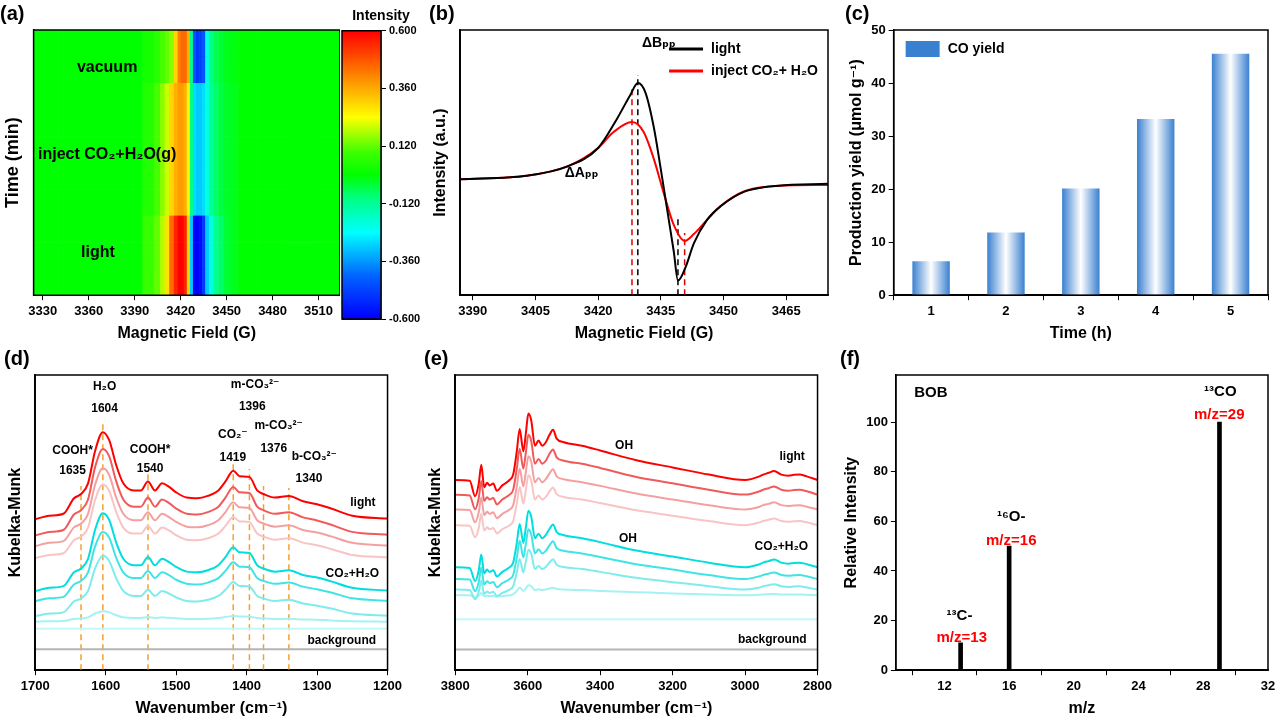 This screenshot has width=1280, height=720. What do you see at coordinates (405, 260) in the screenshot?
I see `color-bar-label: -0.360` at bounding box center [405, 260].